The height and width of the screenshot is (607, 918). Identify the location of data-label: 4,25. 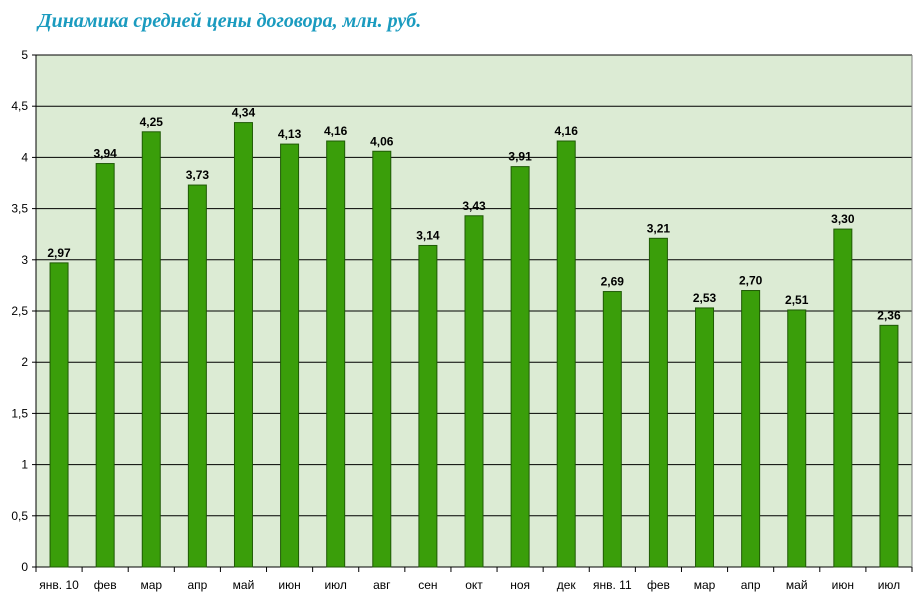
(152, 122).